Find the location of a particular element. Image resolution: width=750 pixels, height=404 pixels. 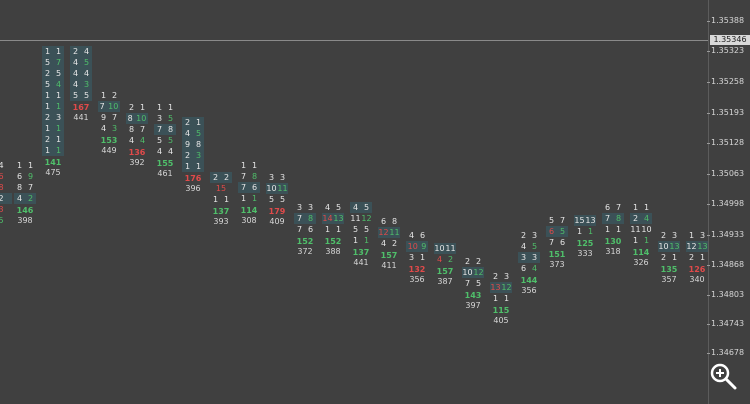

column-delta: 144 is located at coordinates (529, 280).